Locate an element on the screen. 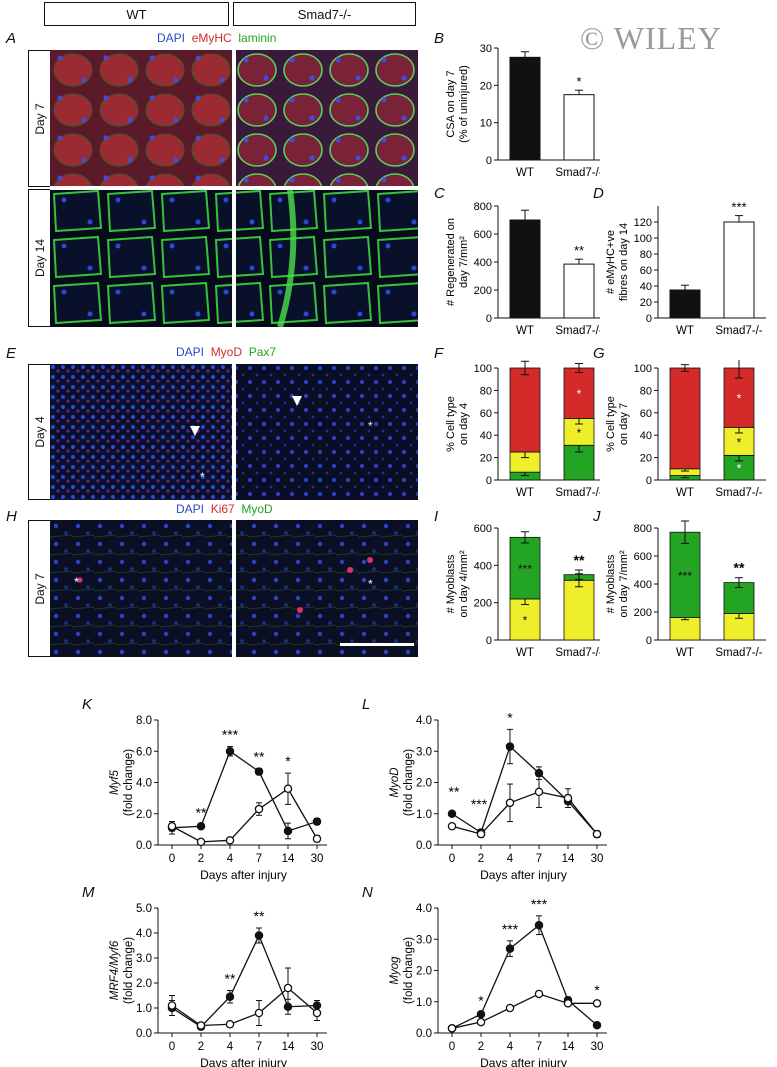 This screenshot has width=777, height=1067. y-tick-label: 10 is located at coordinates (486, 124).